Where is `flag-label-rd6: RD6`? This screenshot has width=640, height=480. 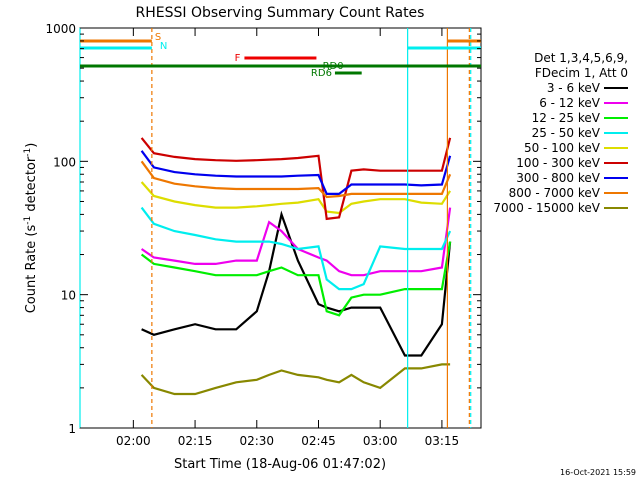 flag-label-rd6: RD6 is located at coordinates (321, 73).